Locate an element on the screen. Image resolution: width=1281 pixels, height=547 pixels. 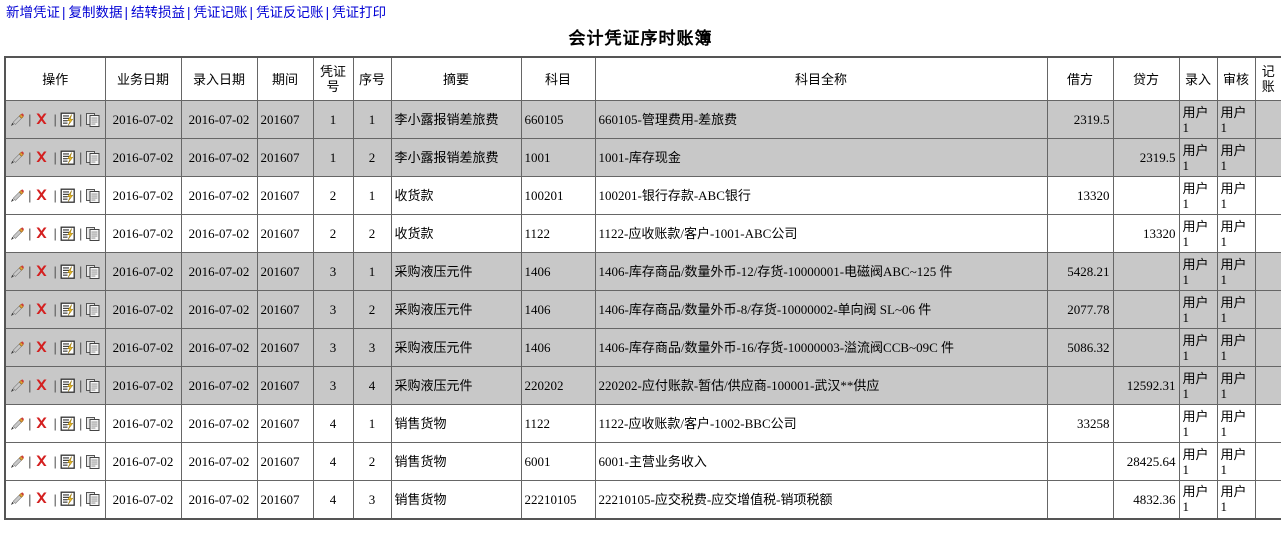
cell-subject: 1406 is located at coordinates (558, 271).